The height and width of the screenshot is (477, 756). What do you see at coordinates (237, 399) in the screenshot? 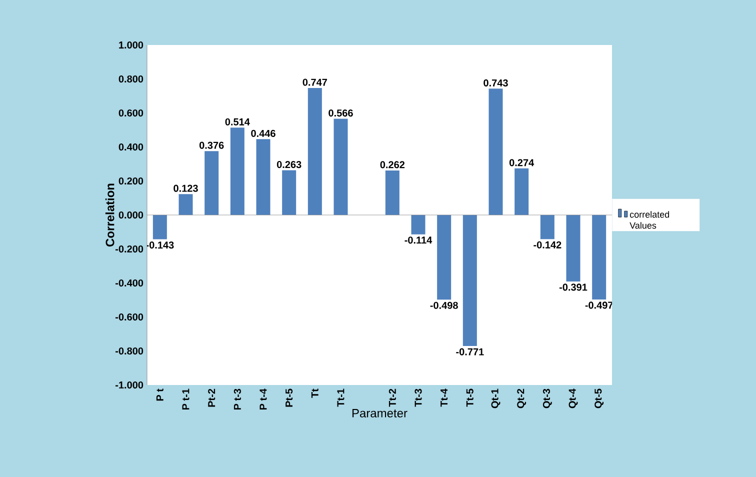
I see `x-tick-label: P t-3` at bounding box center [237, 399].